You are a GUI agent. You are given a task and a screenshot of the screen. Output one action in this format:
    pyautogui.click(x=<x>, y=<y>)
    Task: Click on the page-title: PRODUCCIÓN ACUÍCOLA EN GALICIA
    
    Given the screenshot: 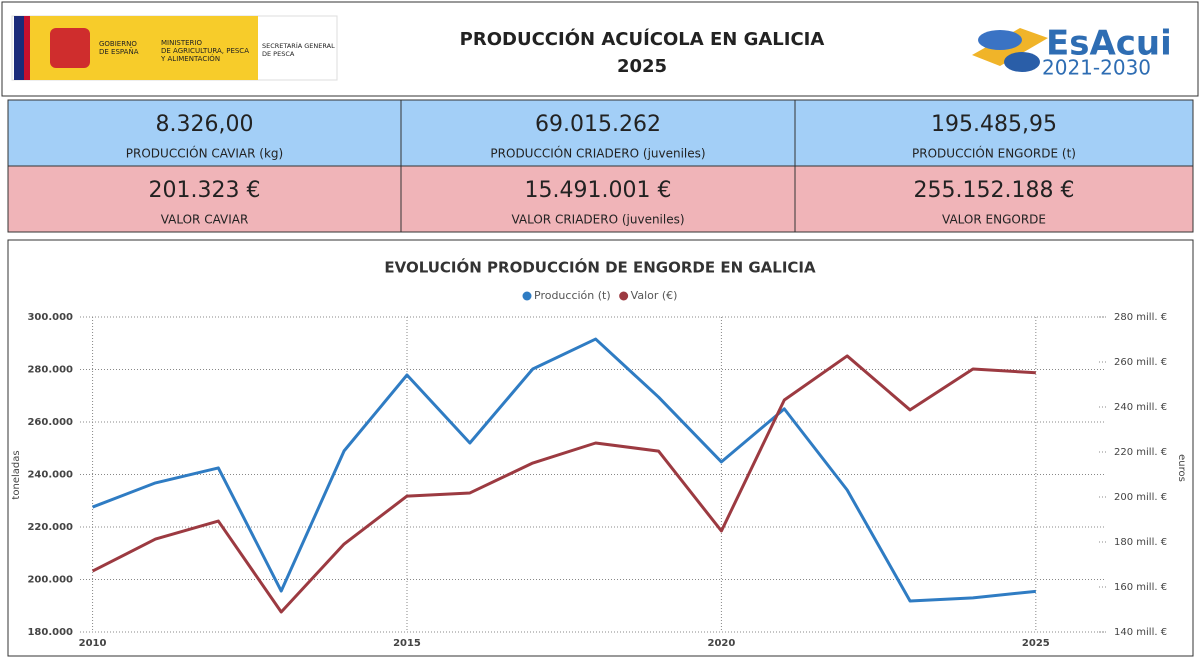 What is the action you would take?
    pyautogui.click(x=642, y=39)
    